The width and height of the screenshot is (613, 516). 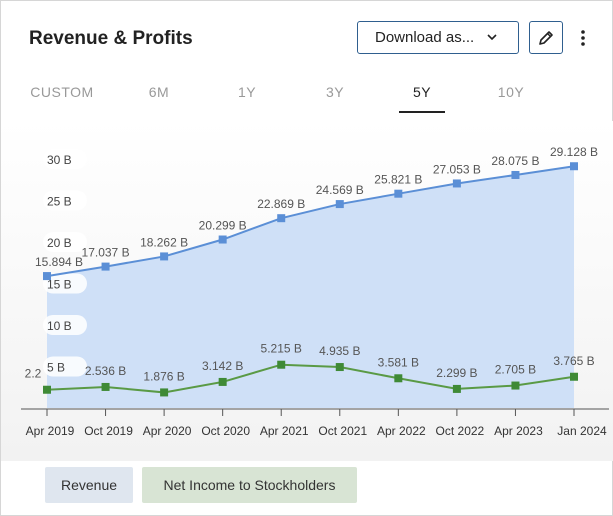 What do you see at coordinates (574, 152) in the screenshot?
I see `revenue-data-label: 29.128 B` at bounding box center [574, 152].